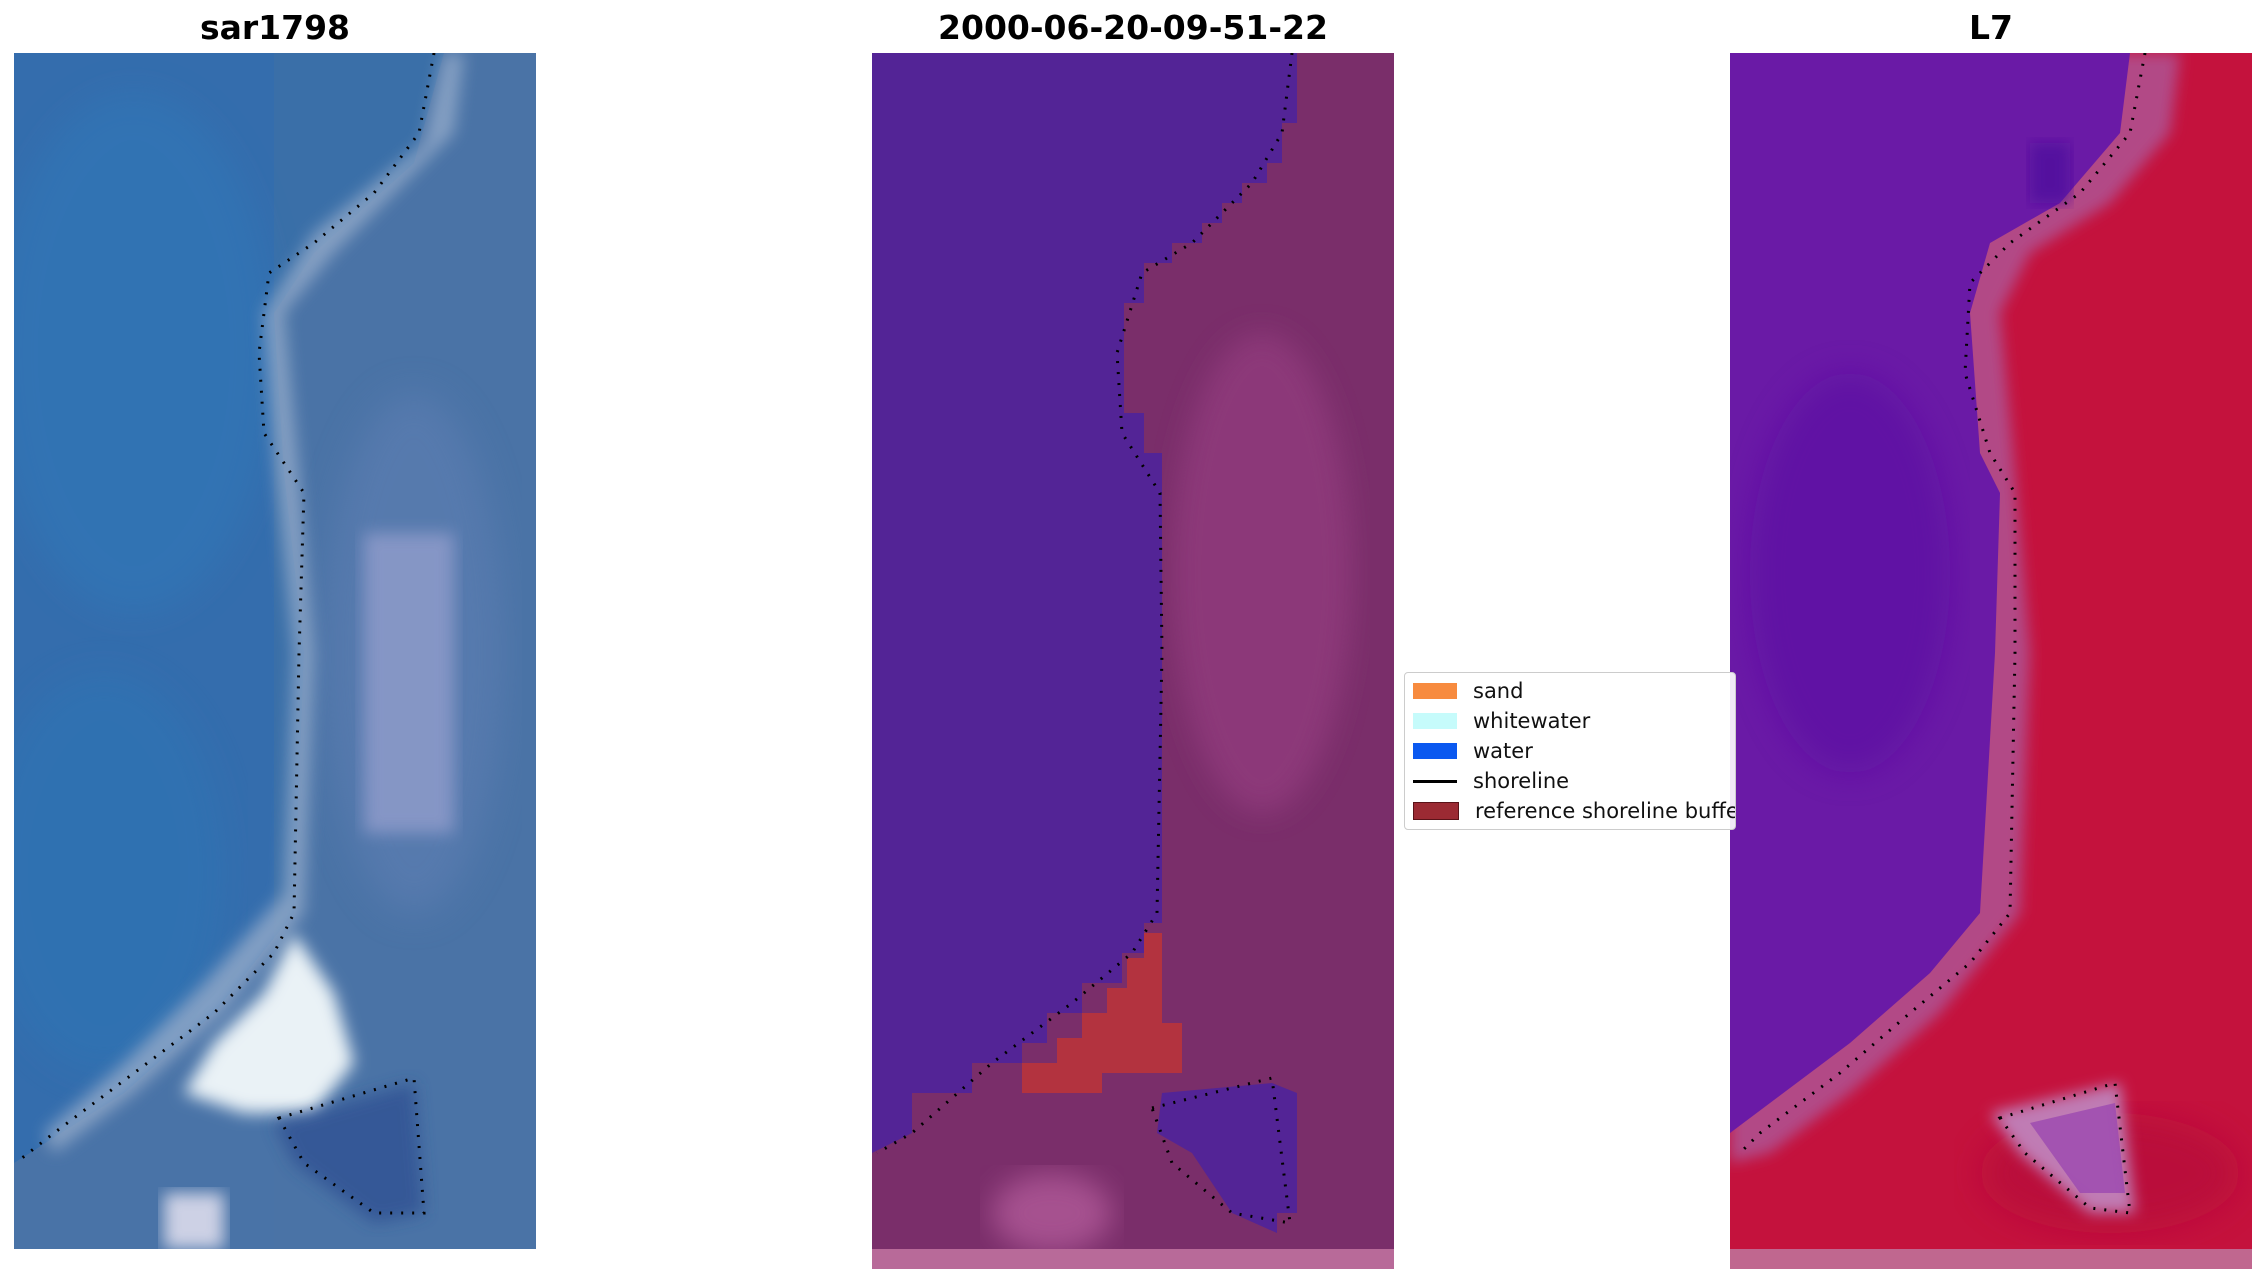 The width and height of the screenshot is (2266, 1283). I want to click on legend-label-sand: sand, so click(1498, 691).